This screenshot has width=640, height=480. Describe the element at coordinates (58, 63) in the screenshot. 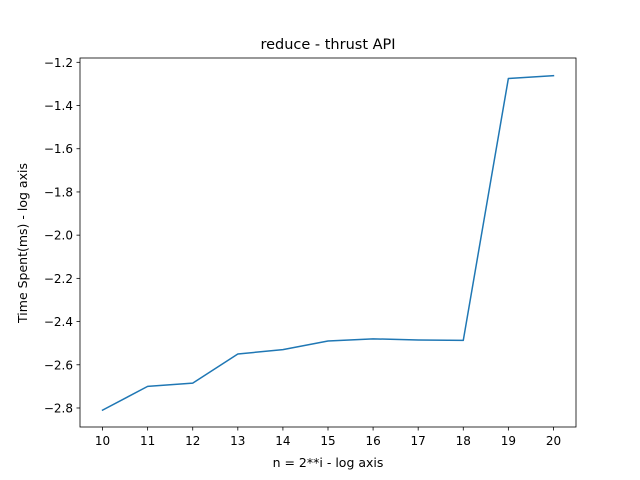

I see `y-tick-label: −1.2` at that location.